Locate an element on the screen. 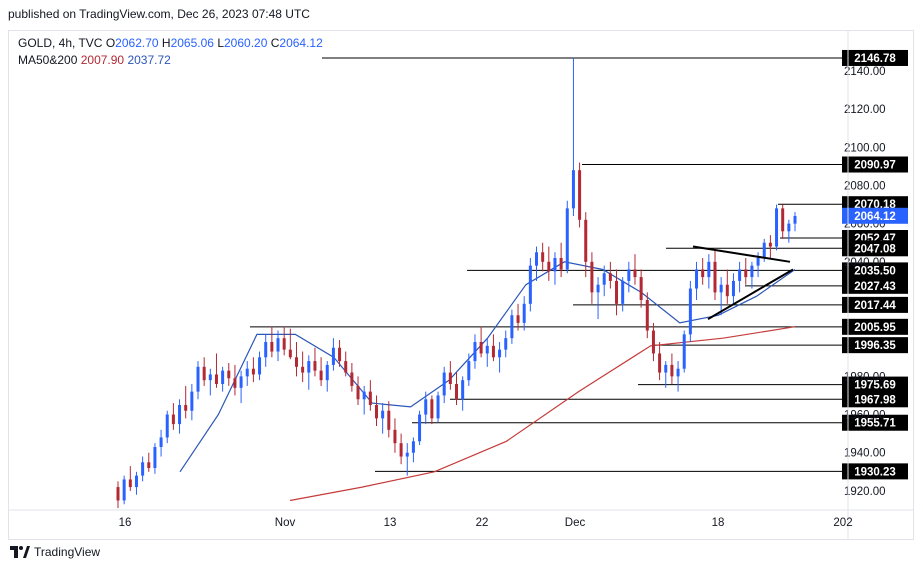 Image resolution: width=923 pixels, height=570 pixels. level-badge: 2005.95 is located at coordinates (875, 326).